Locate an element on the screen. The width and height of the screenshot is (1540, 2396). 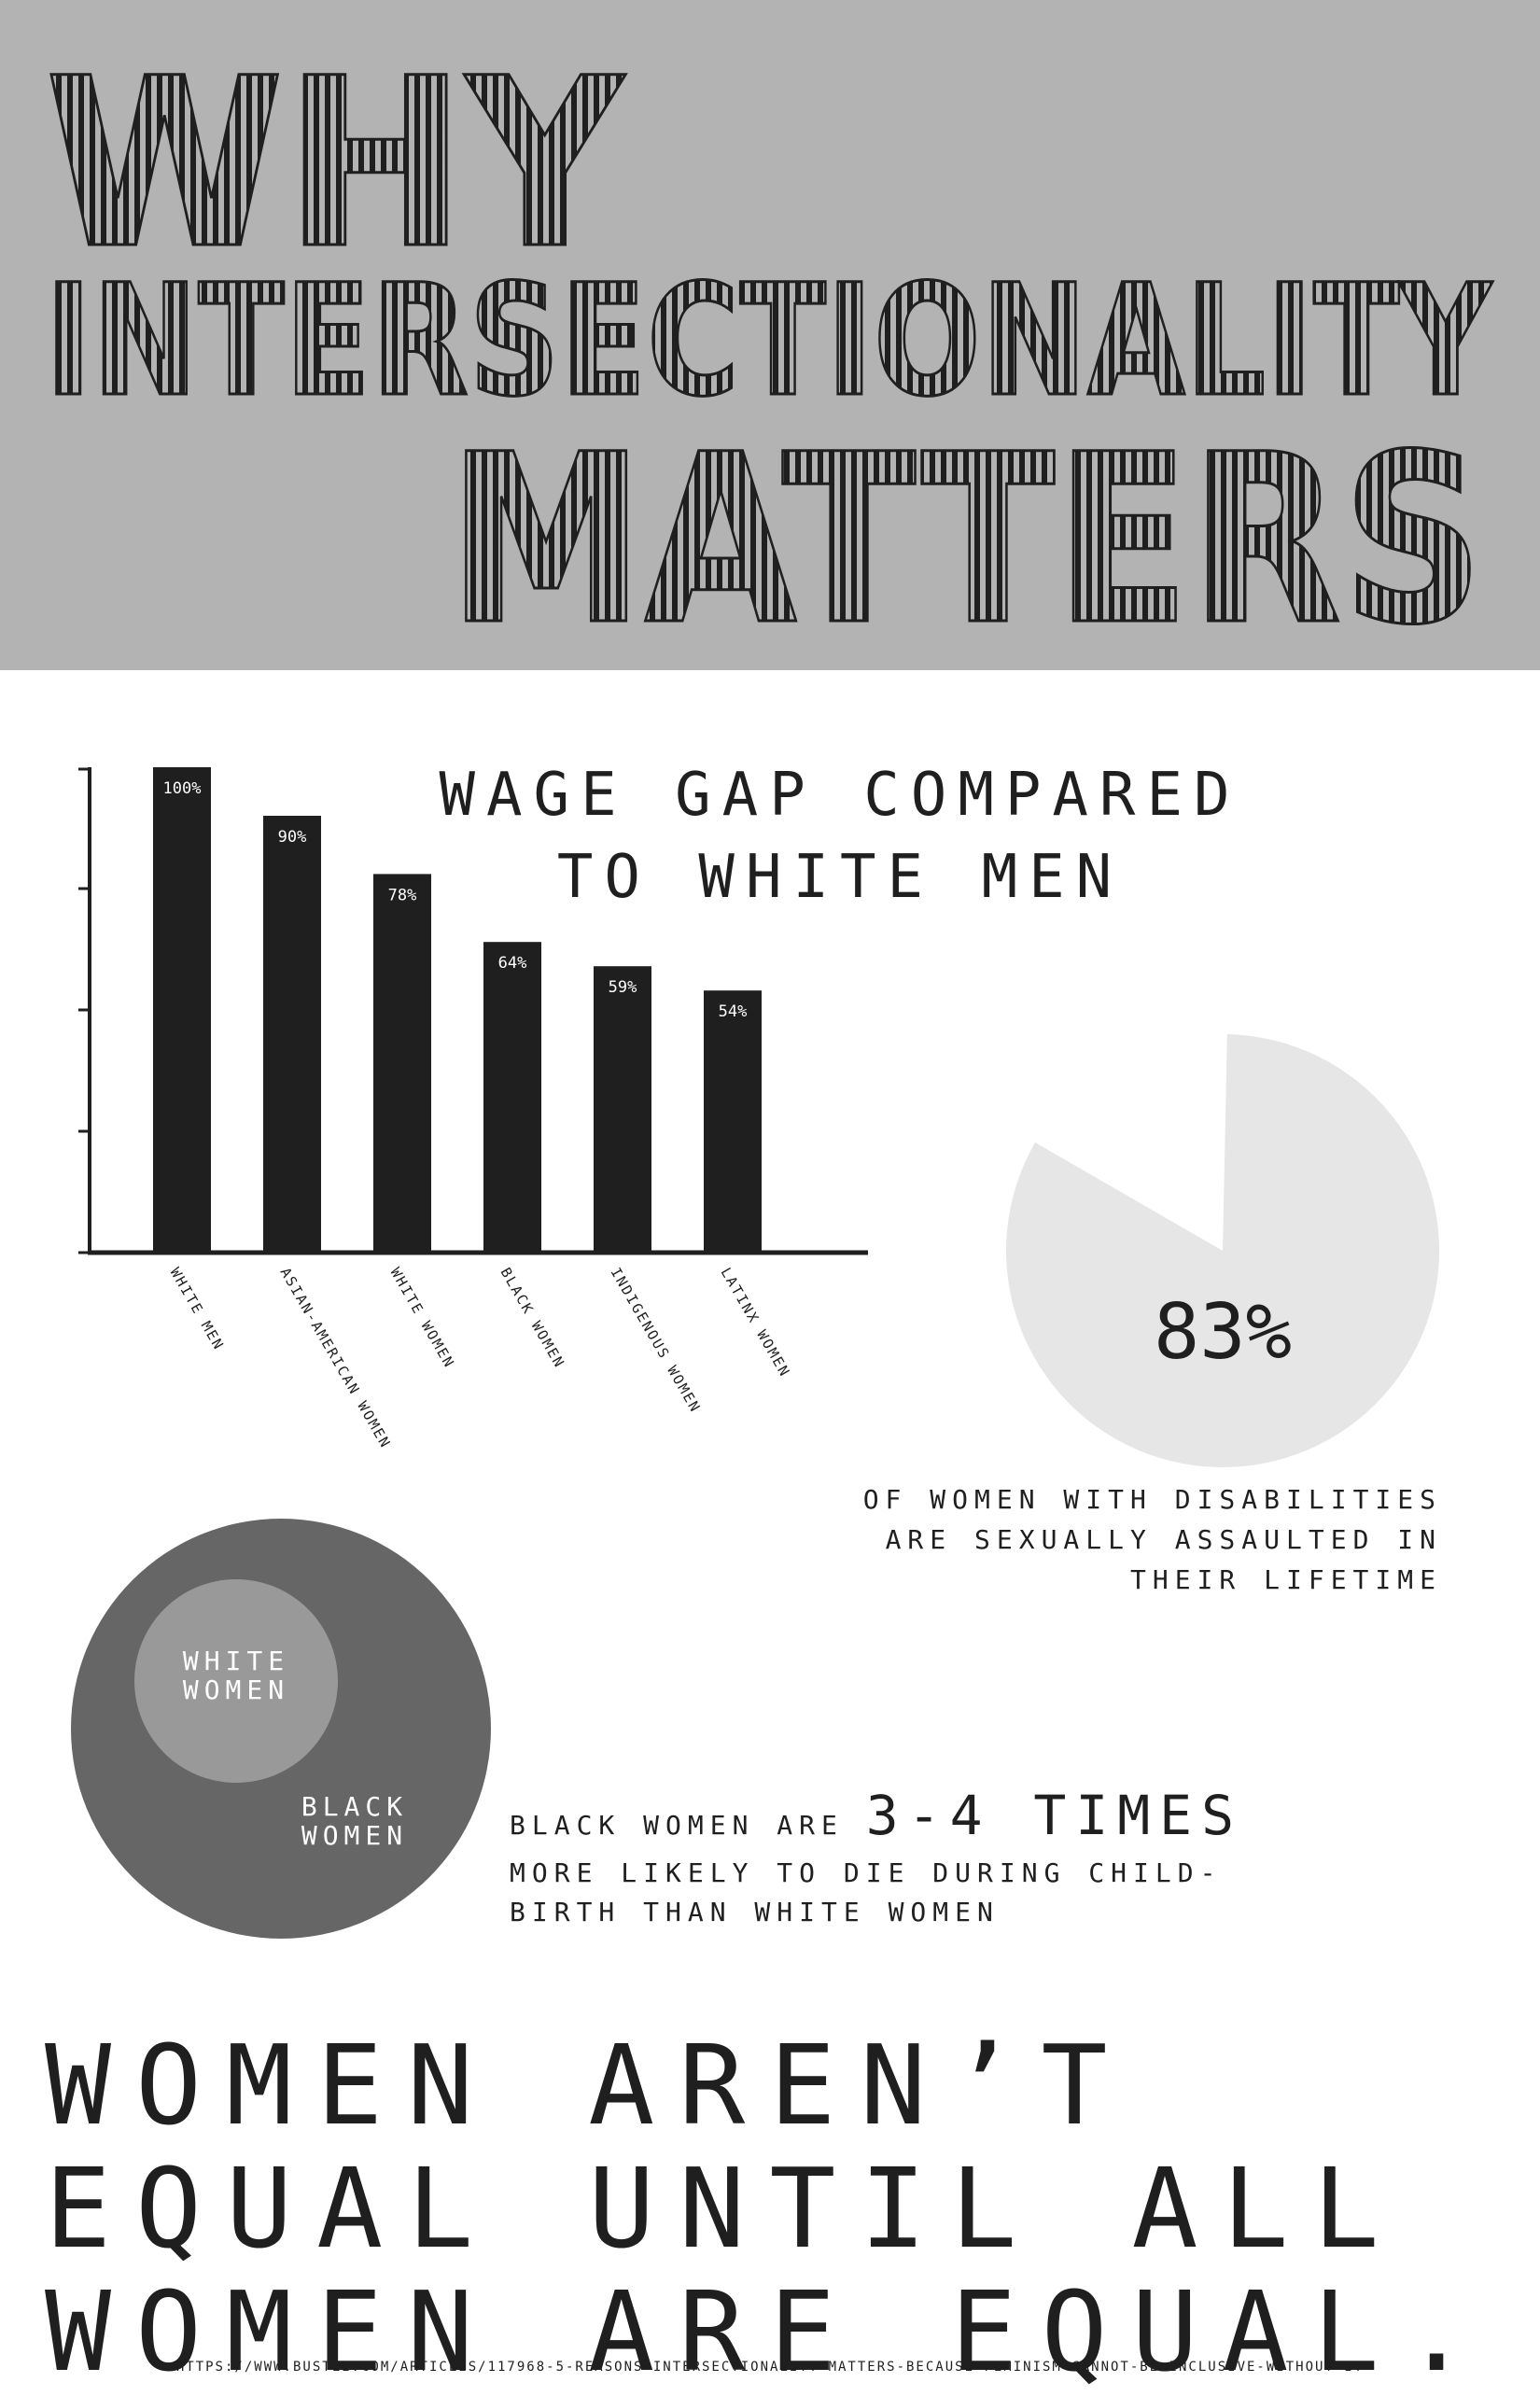
category-label: Indigenous women is located at coordinates (656, 1340).